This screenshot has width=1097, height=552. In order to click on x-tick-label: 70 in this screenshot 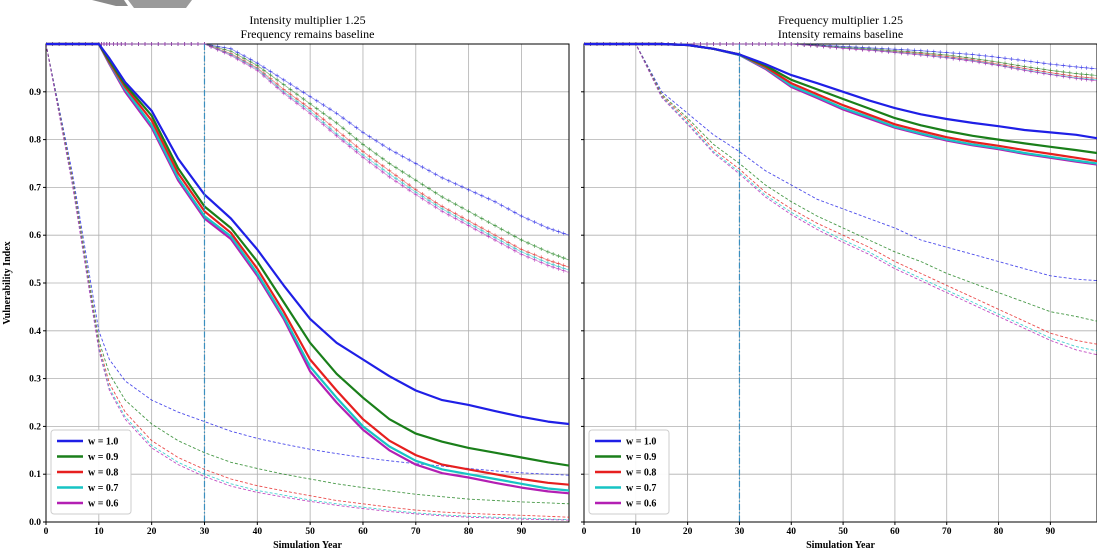, I will do `click(947, 532)`.